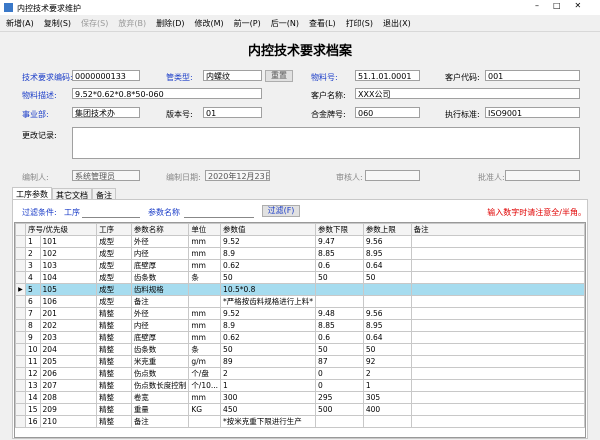 The width and height of the screenshot is (600, 440). What do you see at coordinates (95, 23) in the screenshot?
I see `toolbar-button: 保存(S)` at bounding box center [95, 23].